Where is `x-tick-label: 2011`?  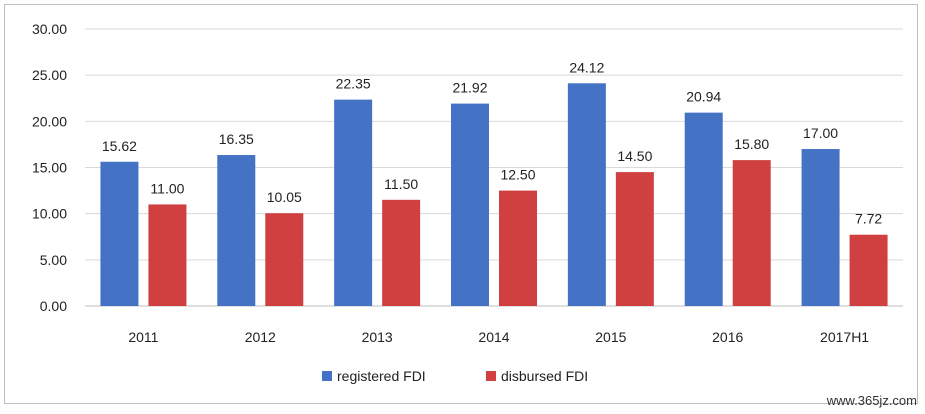 x-tick-label: 2011 is located at coordinates (143, 337).